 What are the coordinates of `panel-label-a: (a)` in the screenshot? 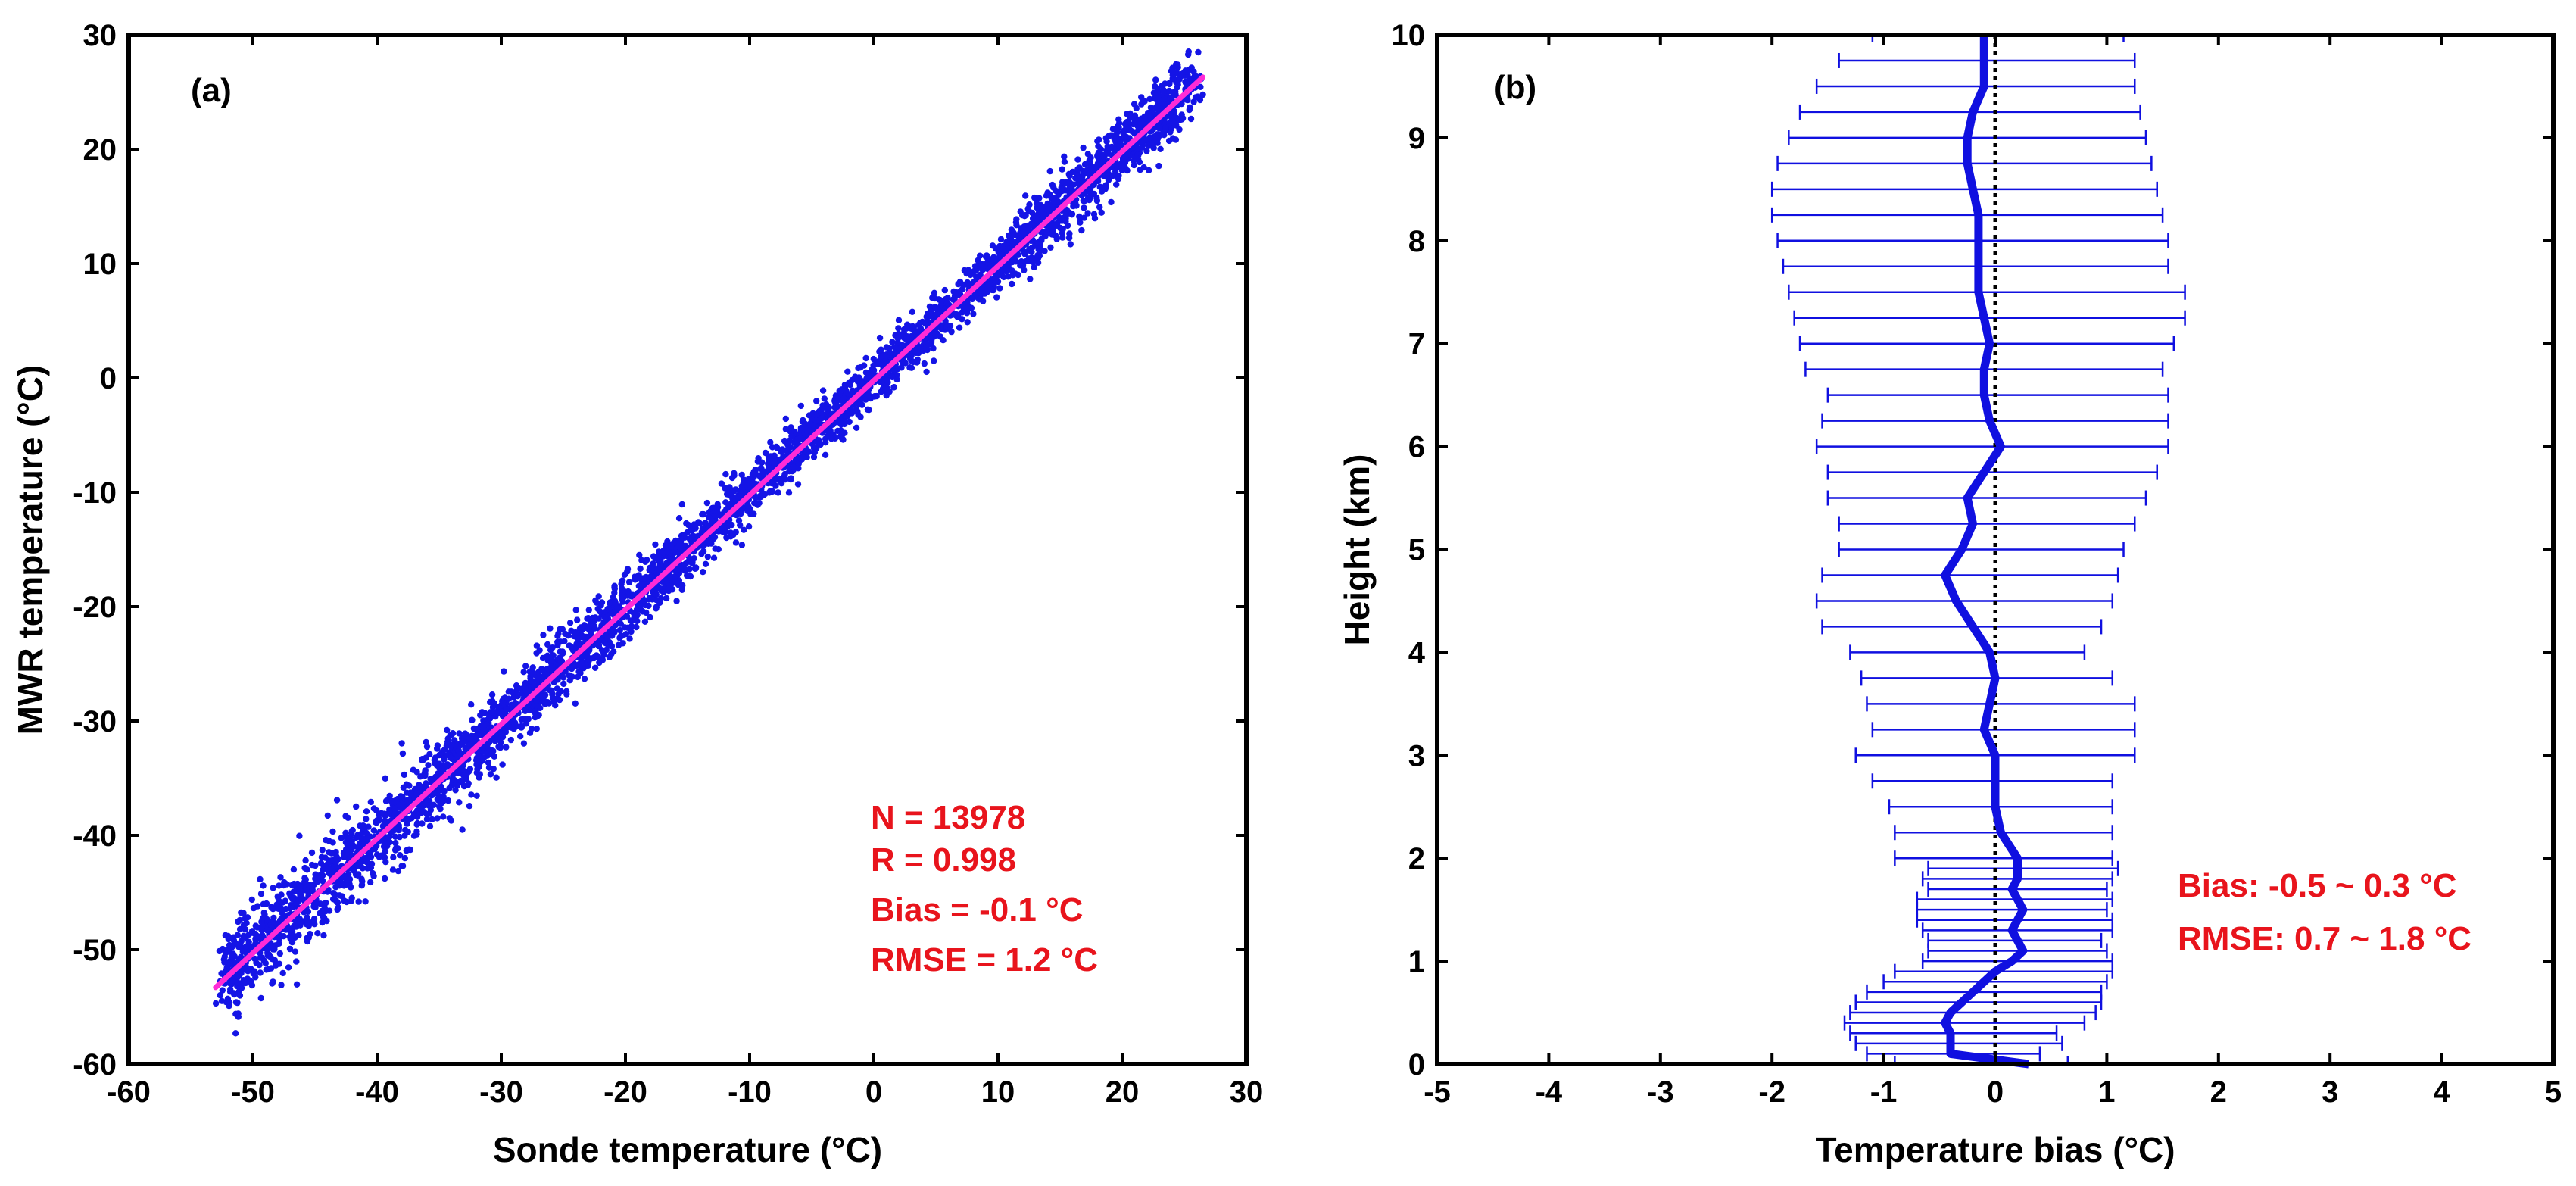 It's located at (211, 90).